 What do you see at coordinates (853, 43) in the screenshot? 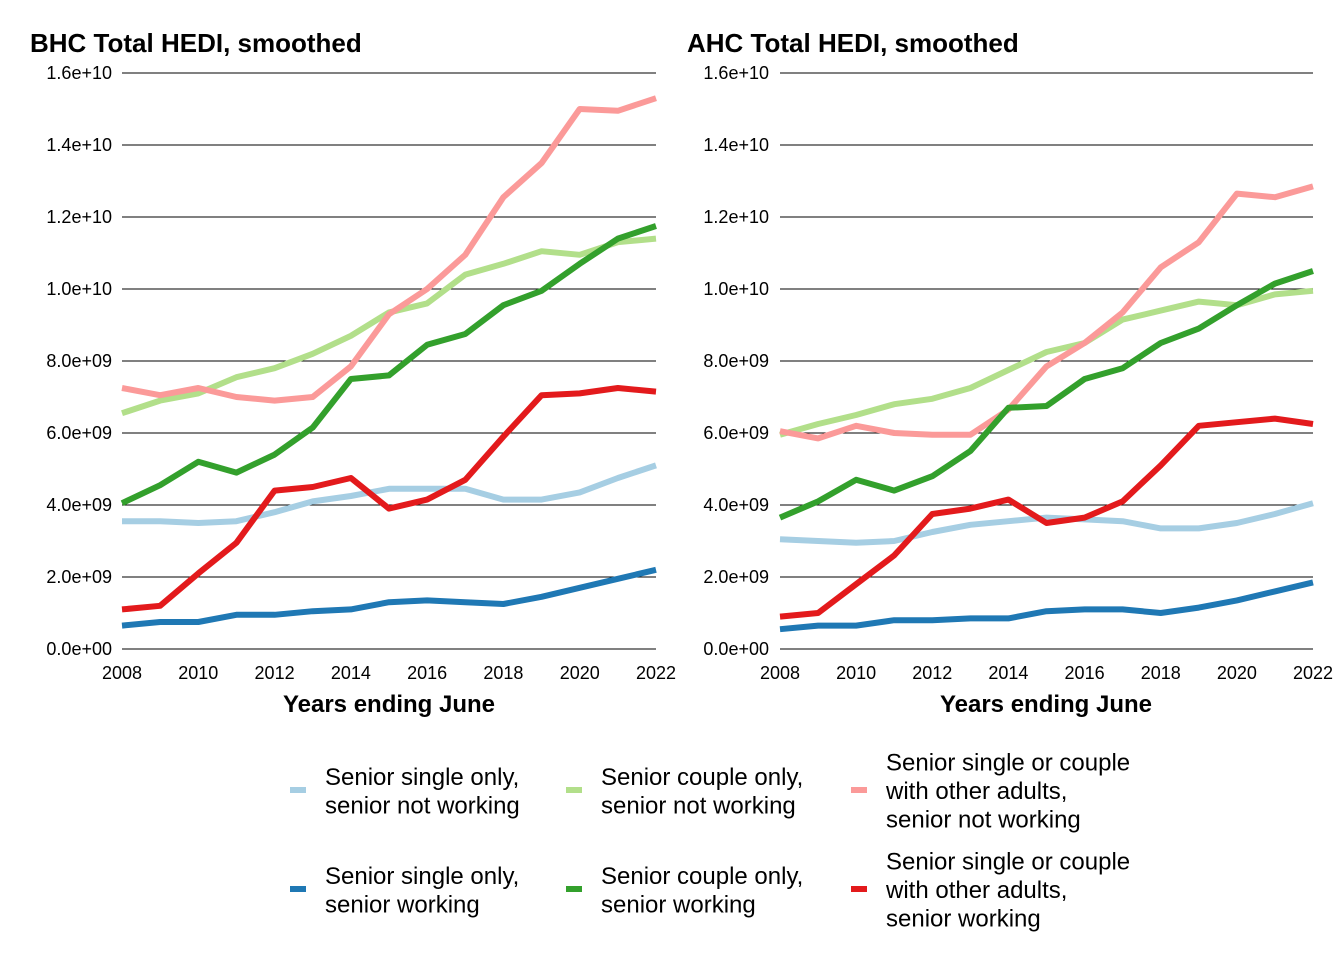
I see `chart-title: AHC Total HEDI, smoothed` at bounding box center [853, 43].